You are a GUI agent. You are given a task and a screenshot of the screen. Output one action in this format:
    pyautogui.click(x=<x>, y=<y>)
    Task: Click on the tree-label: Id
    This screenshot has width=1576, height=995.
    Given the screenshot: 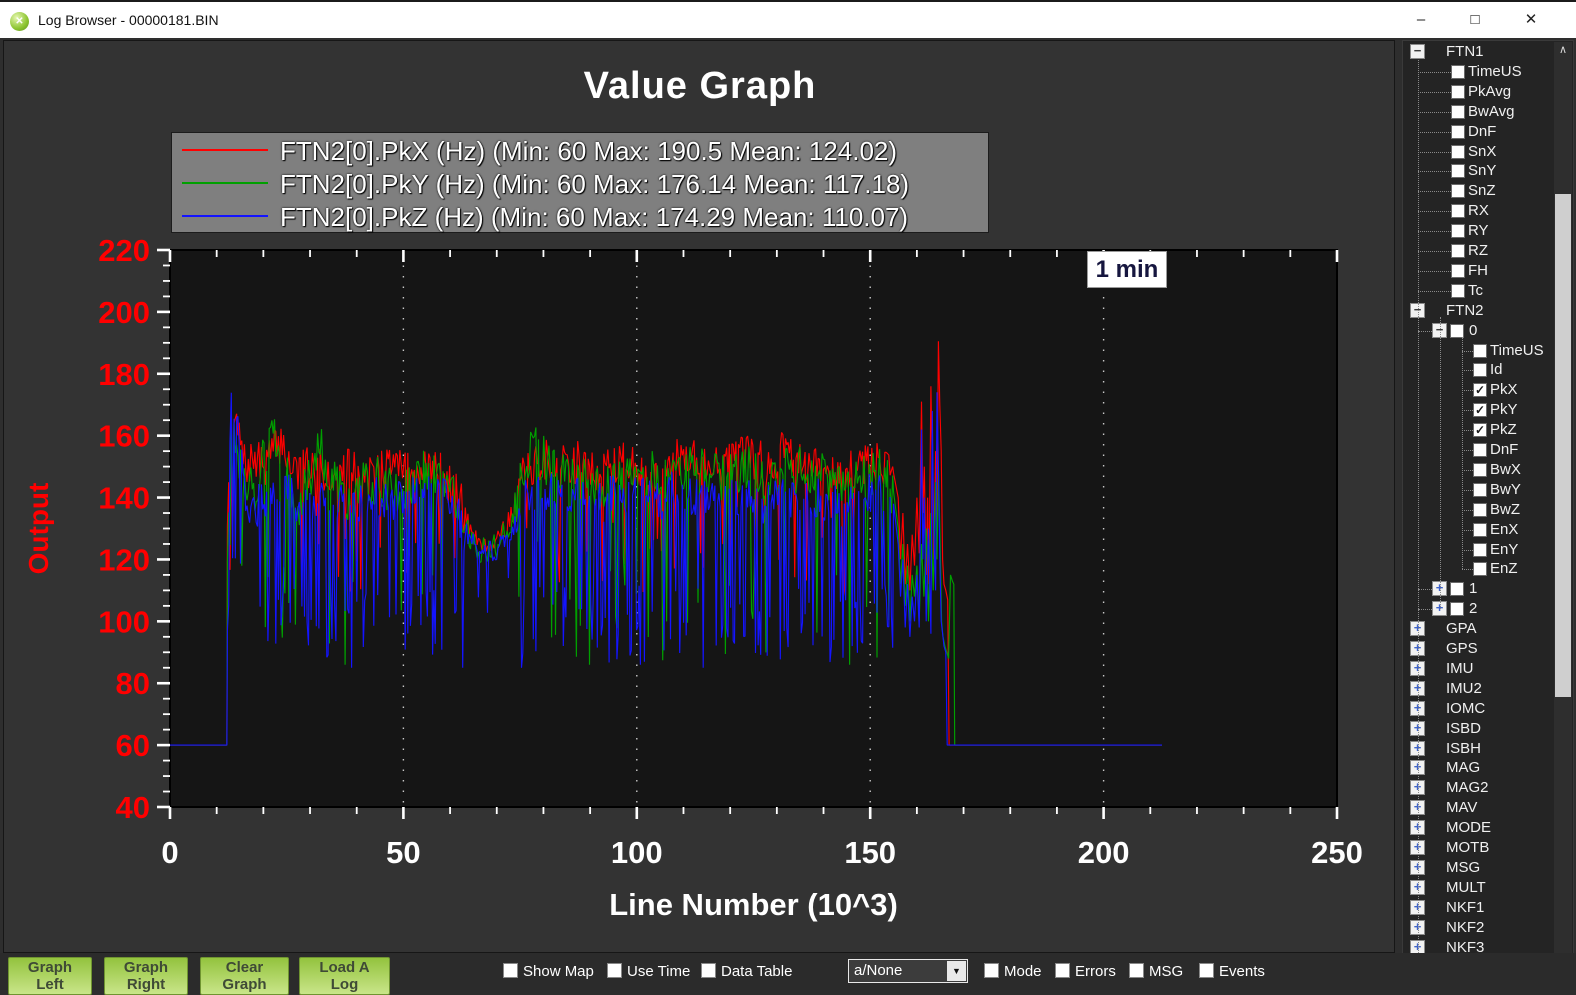 What is the action you would take?
    pyautogui.click(x=1496, y=370)
    